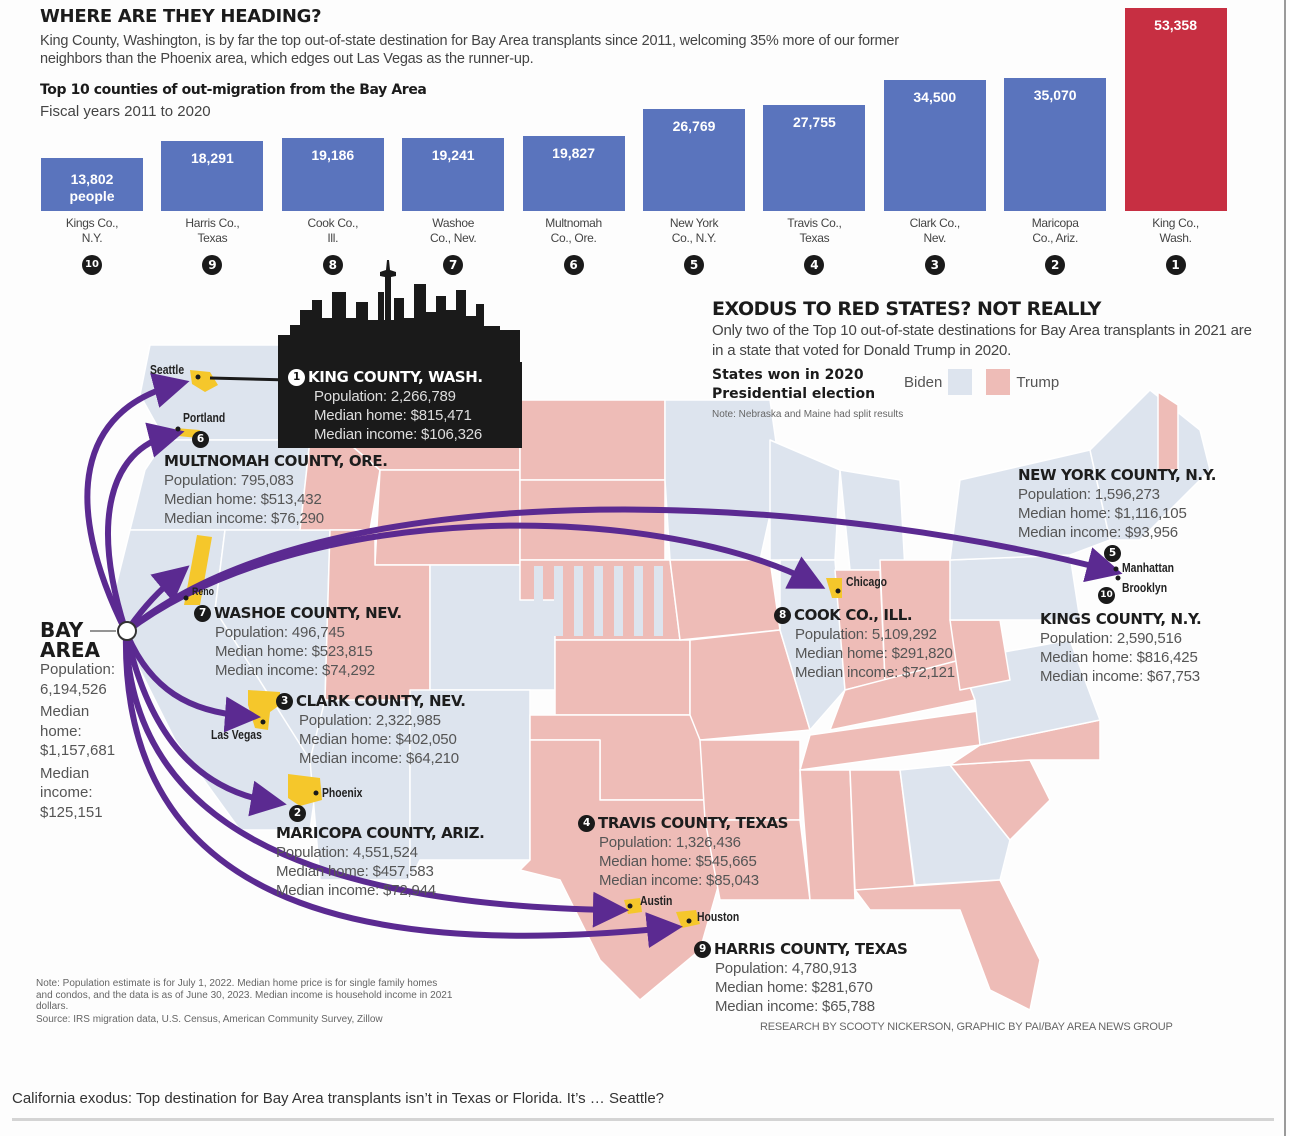 The width and height of the screenshot is (1290, 1136). Describe the element at coordinates (750, 780) in the screenshot. I see `state-arkansas` at that location.